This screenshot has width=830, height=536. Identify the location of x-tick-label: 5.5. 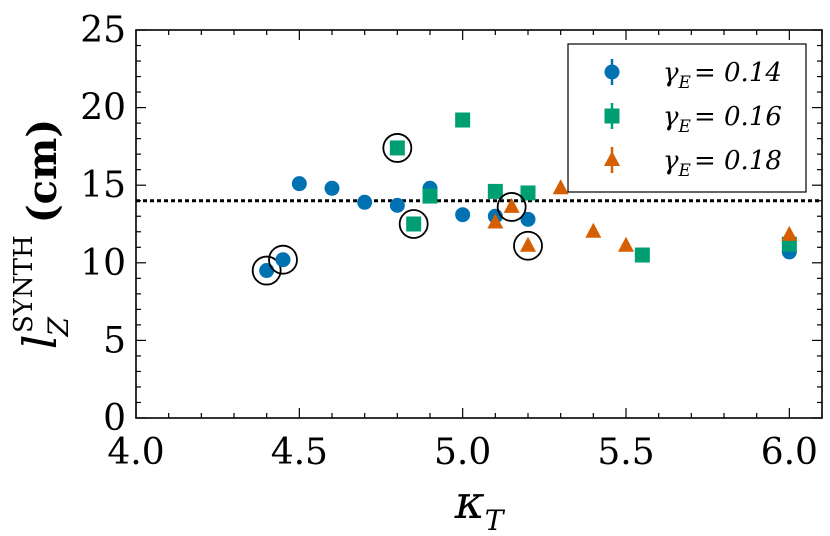
(625, 452).